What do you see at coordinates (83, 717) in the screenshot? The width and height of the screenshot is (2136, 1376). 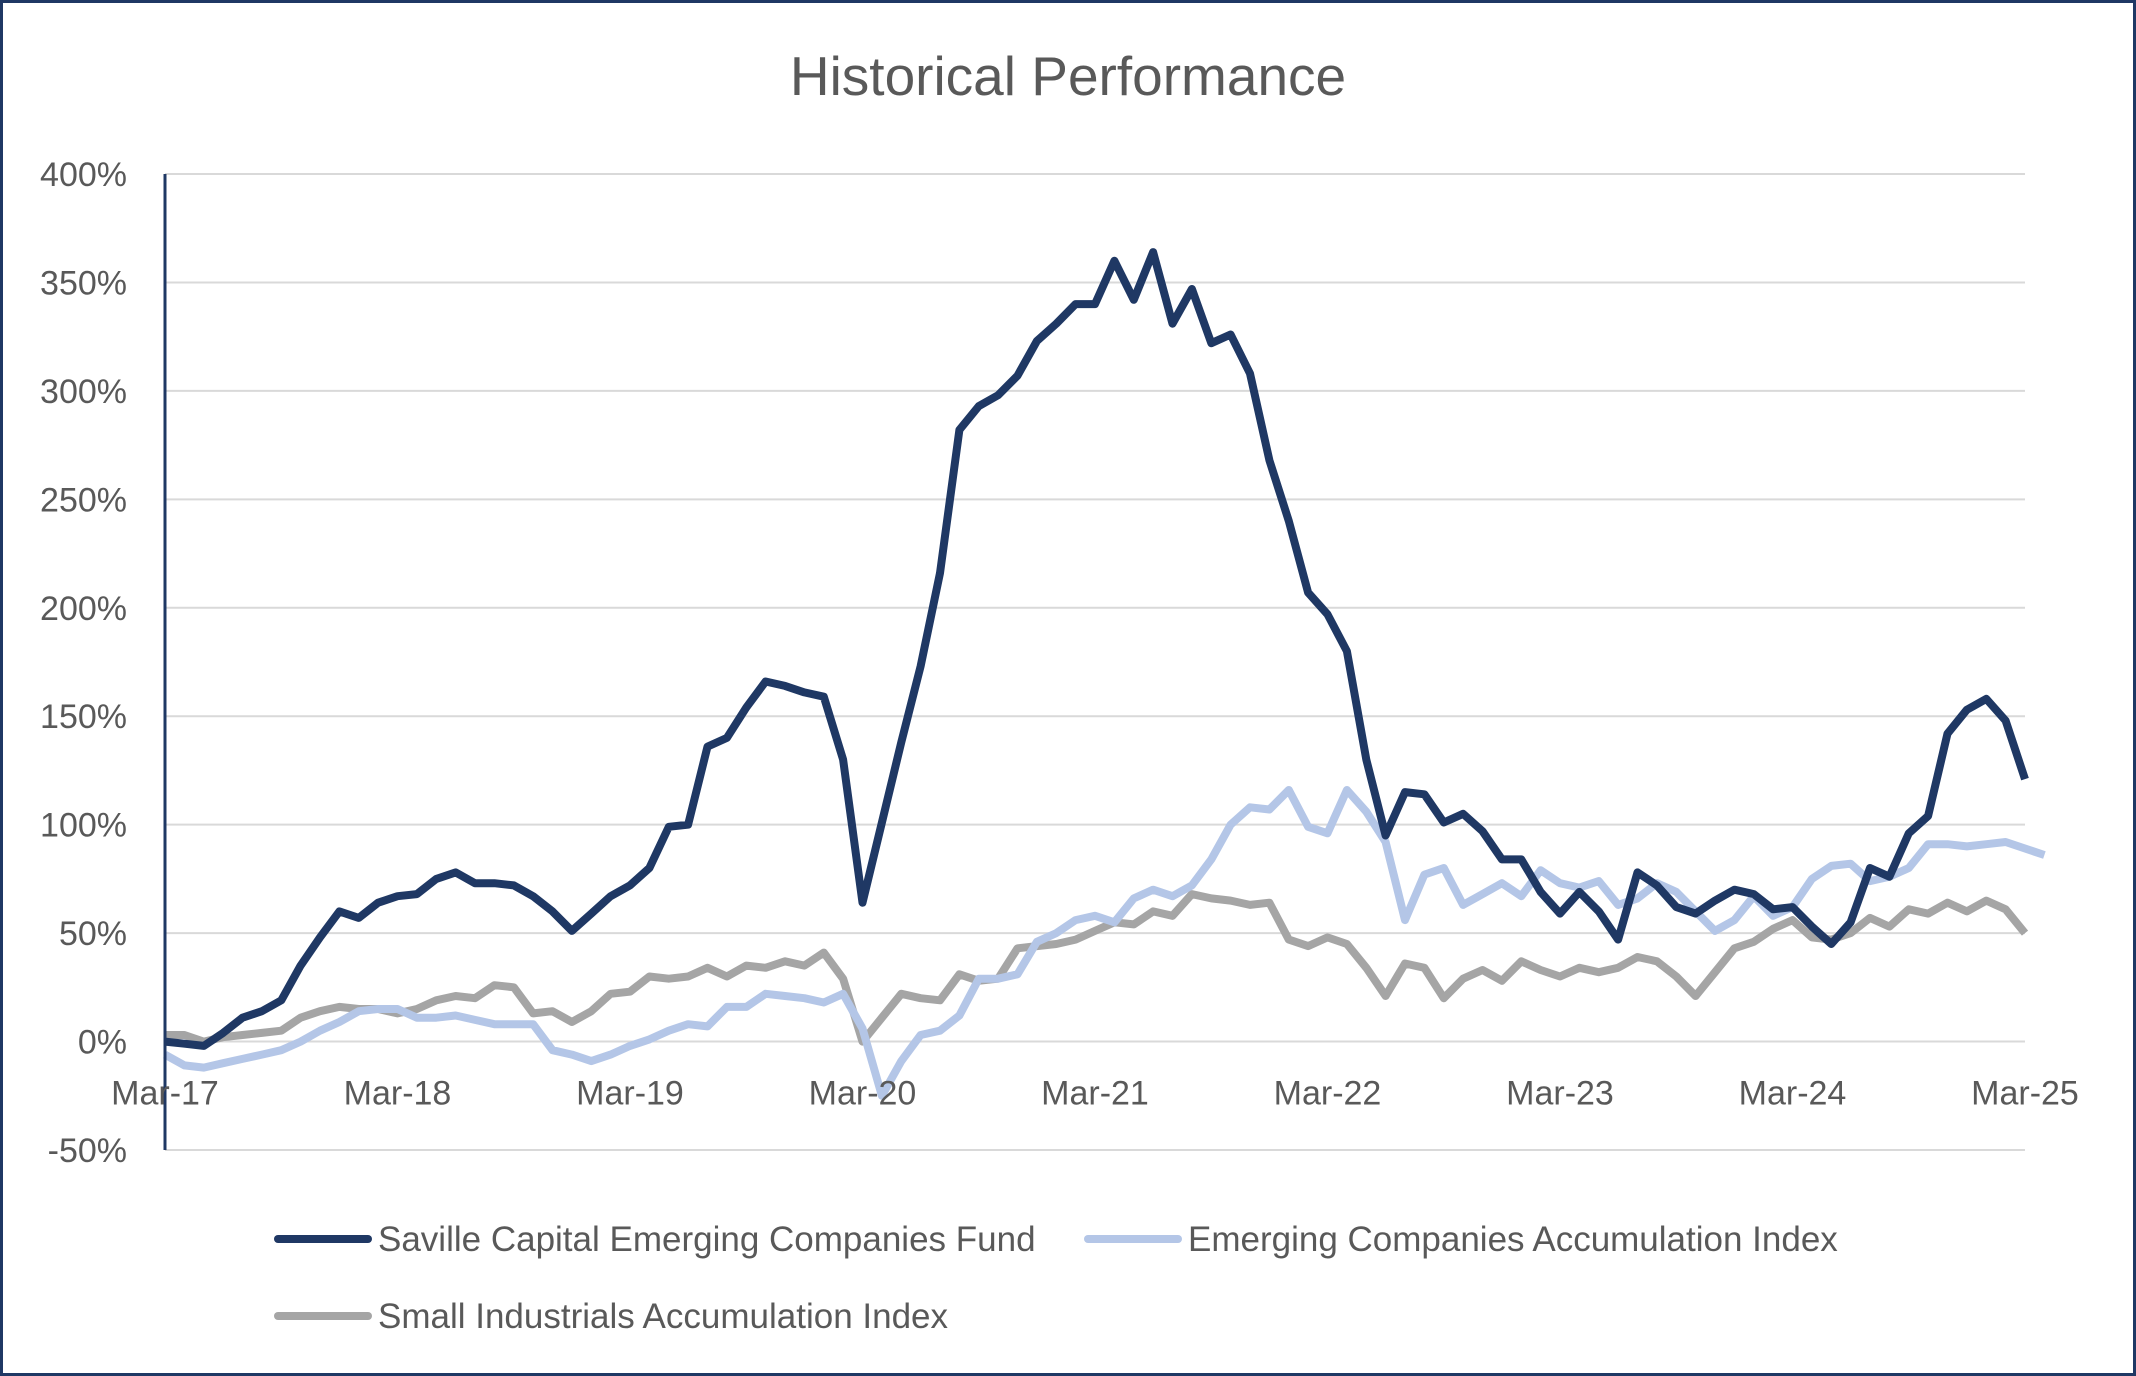 I see `y-tick-label: 150%` at bounding box center [83, 717].